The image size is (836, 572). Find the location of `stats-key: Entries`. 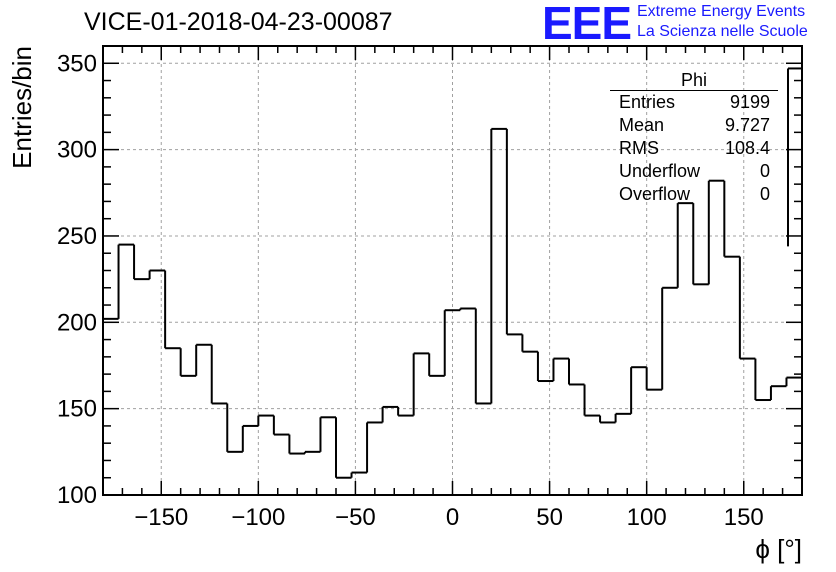

stats-key: Entries is located at coordinates (647, 102).